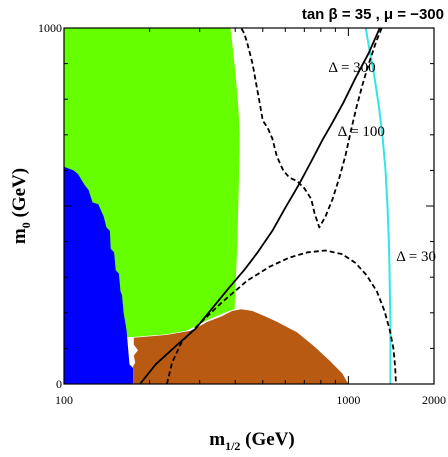  I want to click on y-axis-title-main: m, so click(19, 236).